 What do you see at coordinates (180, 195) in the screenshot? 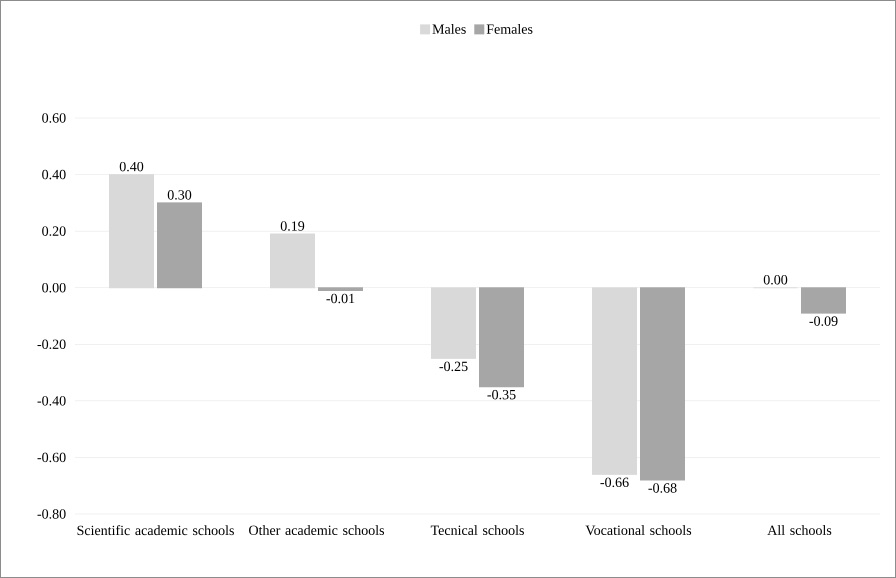
I see `data-label: 0.30` at bounding box center [180, 195].